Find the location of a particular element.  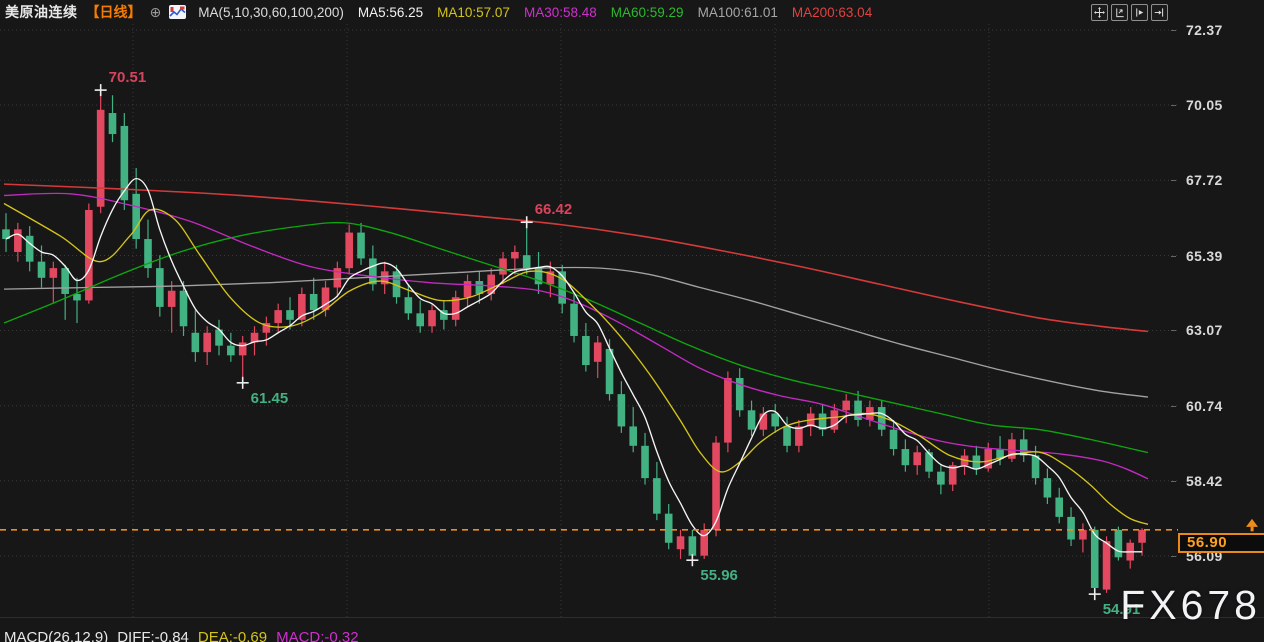

globe-icon: ⊕ is located at coordinates (155, 12).